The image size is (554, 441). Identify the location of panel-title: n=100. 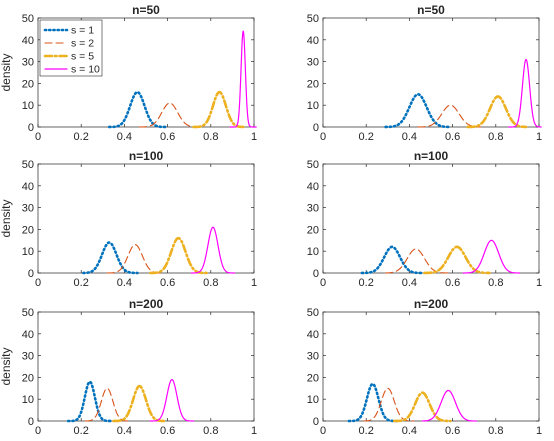
(146, 156).